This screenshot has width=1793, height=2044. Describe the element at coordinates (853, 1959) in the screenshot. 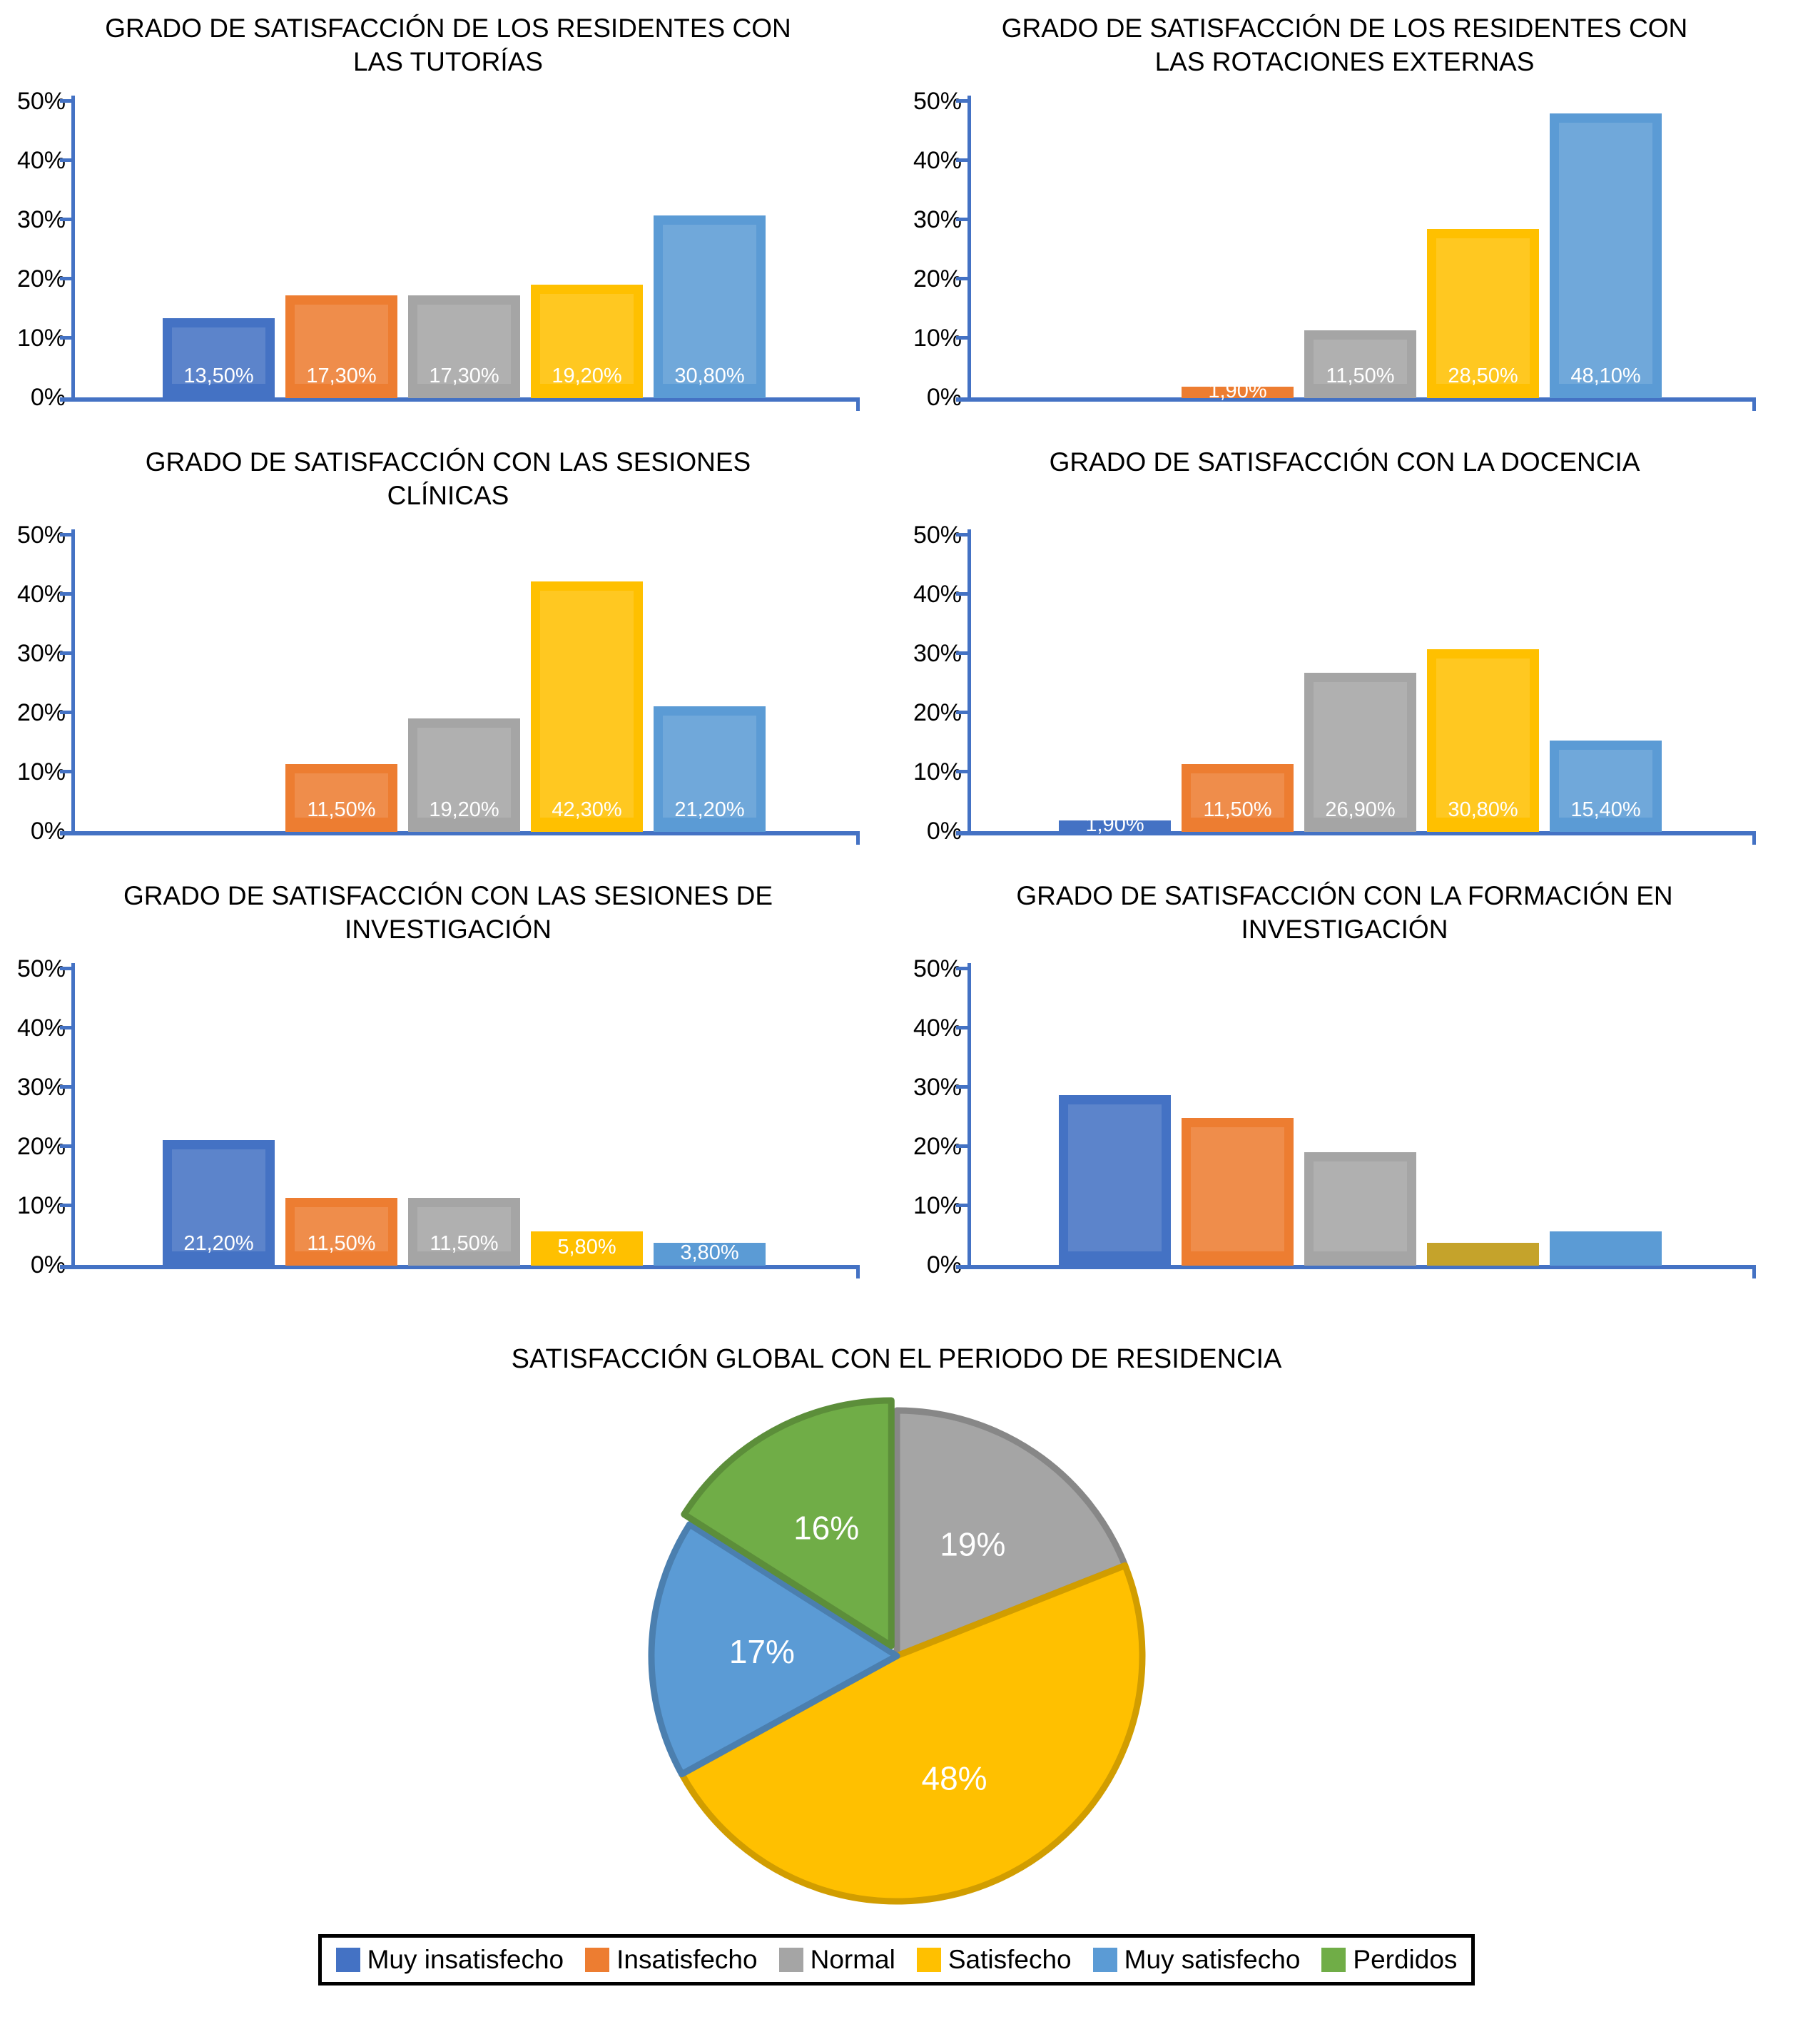

I see `legend-label: Normal` at that location.